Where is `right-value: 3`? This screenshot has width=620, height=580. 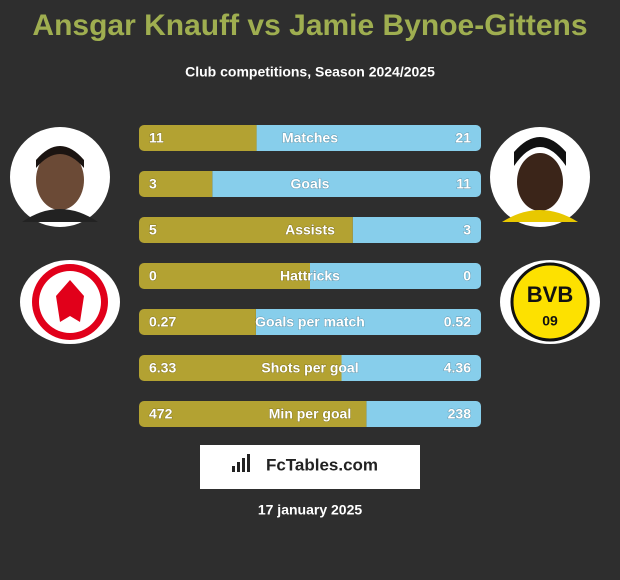
right-value: 3 is located at coordinates (467, 230).